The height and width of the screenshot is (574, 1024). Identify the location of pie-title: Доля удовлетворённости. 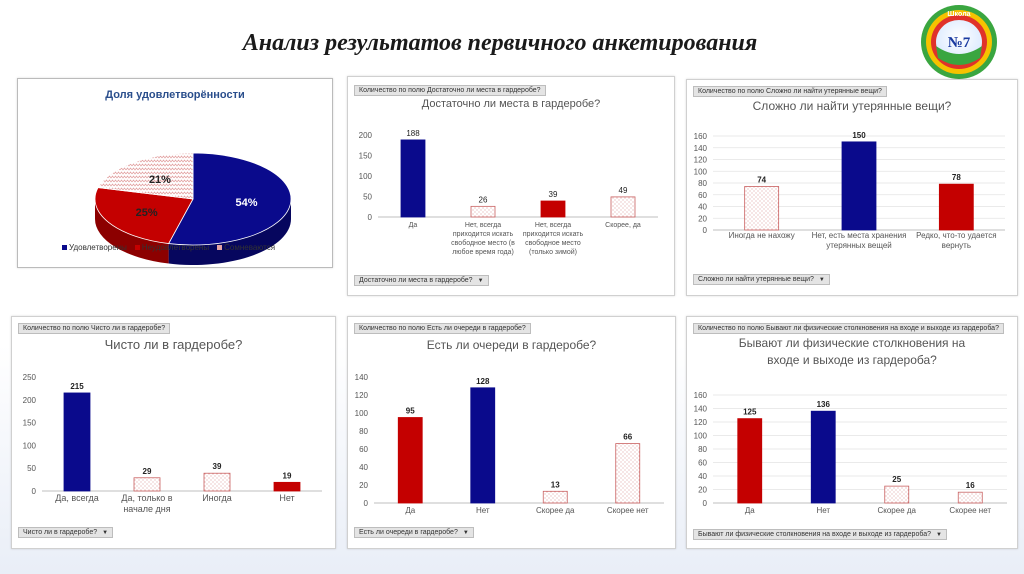
(175, 95).